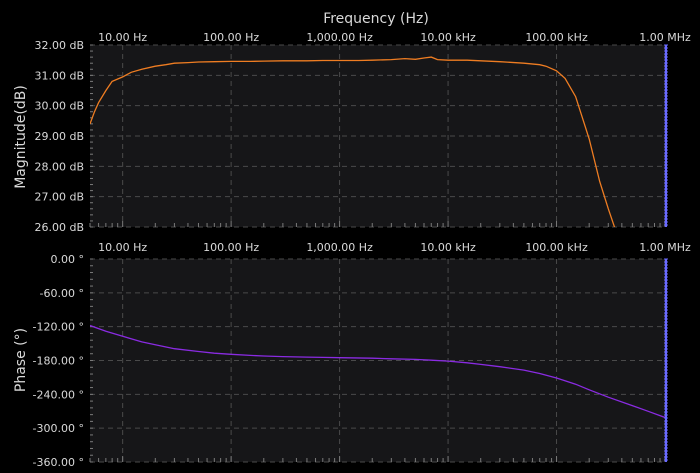 Image resolution: width=700 pixels, height=473 pixels. I want to click on magnitude-axis-title: Magnitude(dB), so click(21, 137).